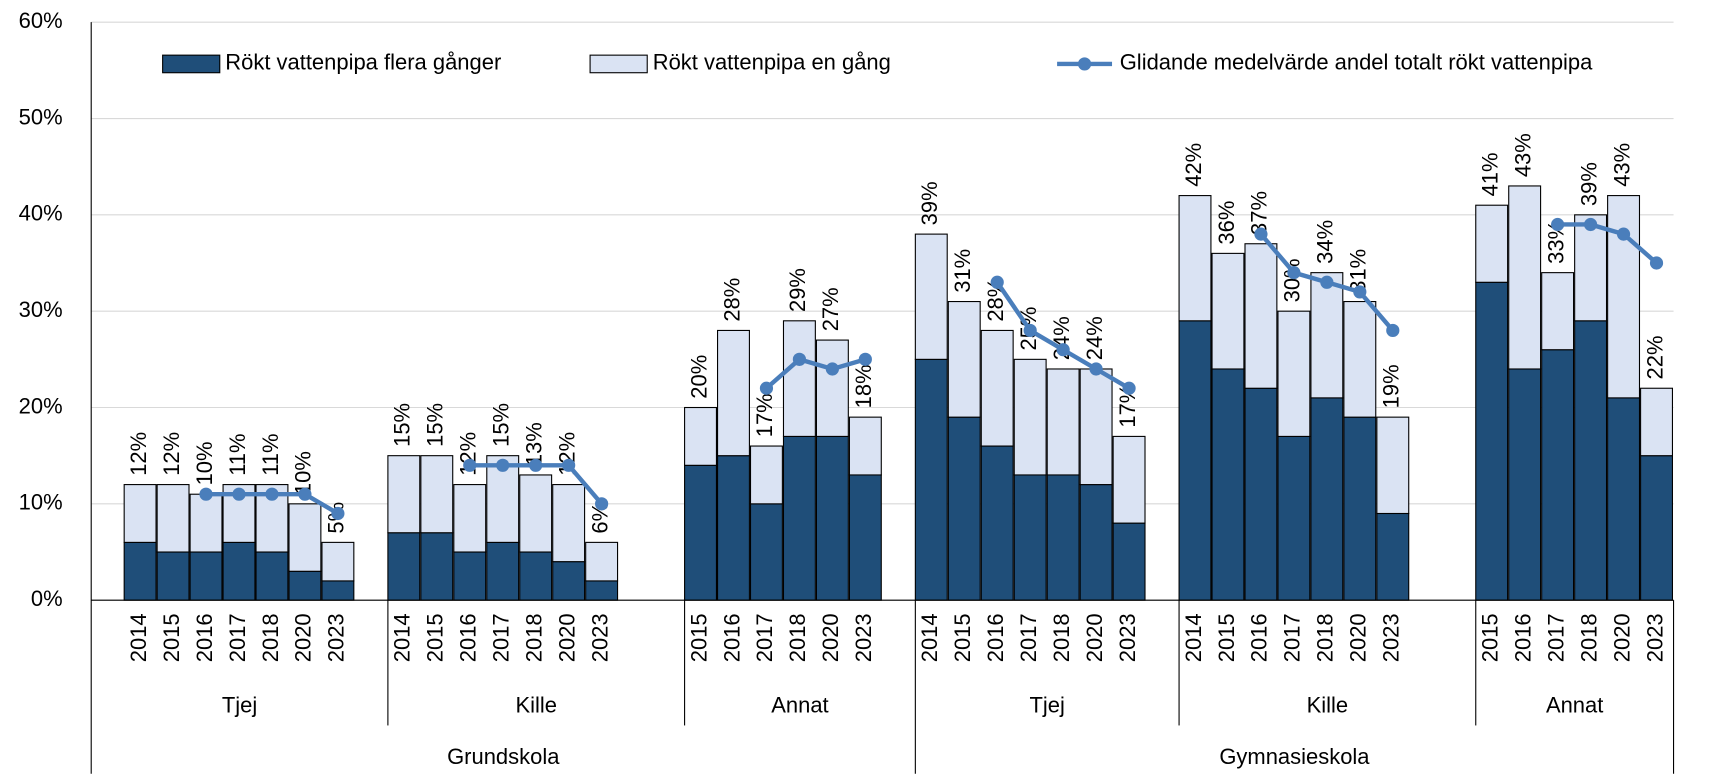 This screenshot has height=774, width=1723. Describe the element at coordinates (1325, 242) in the screenshot. I see `total-label: 34%` at that location.